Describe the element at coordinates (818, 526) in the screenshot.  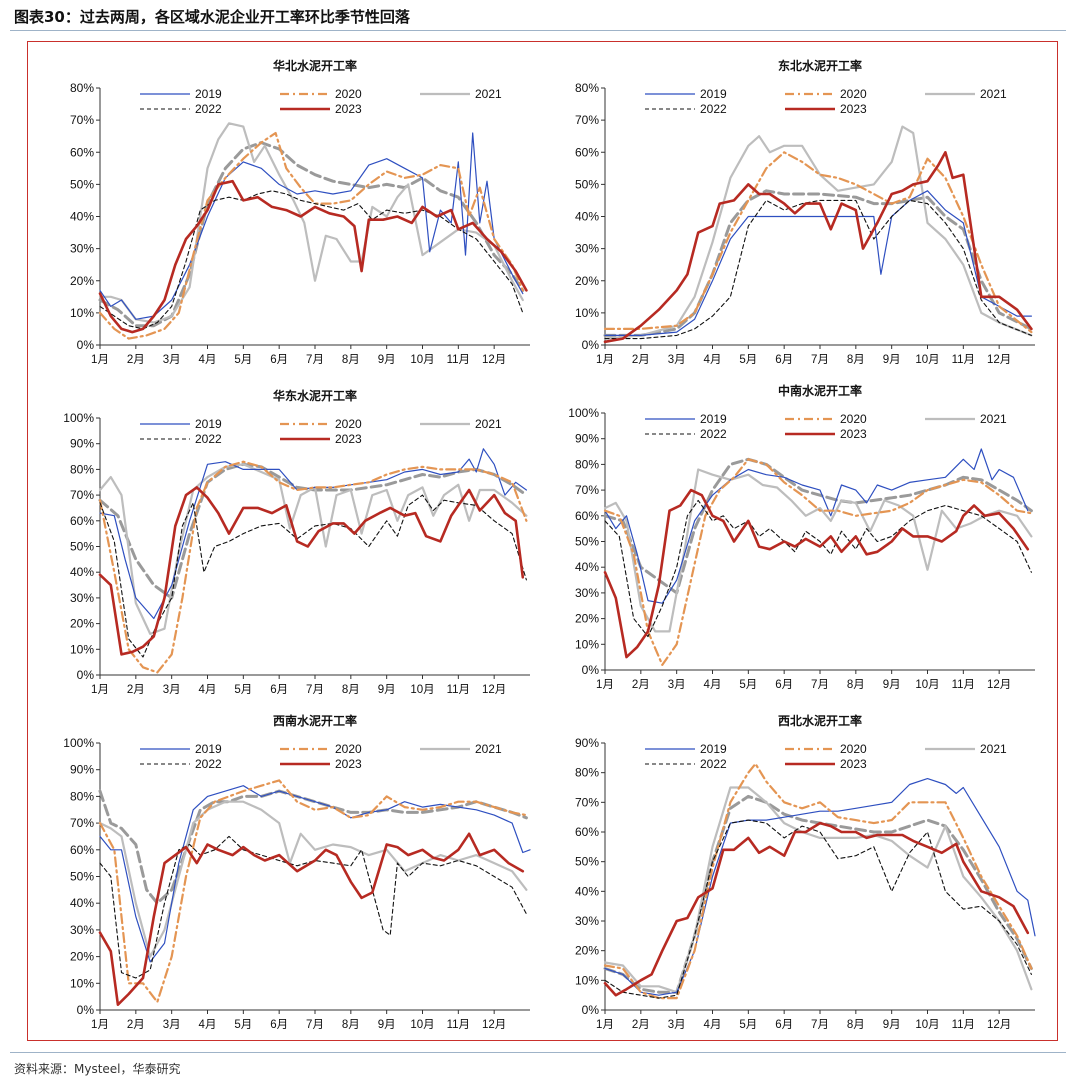
I see `series-line-avg` at that location.